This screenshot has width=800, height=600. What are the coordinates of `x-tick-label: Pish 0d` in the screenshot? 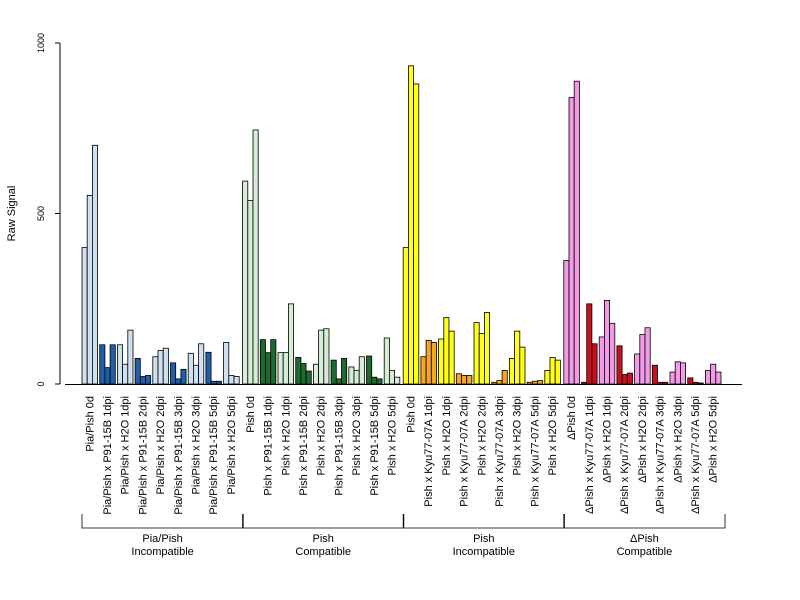 It's located at (412, 414).